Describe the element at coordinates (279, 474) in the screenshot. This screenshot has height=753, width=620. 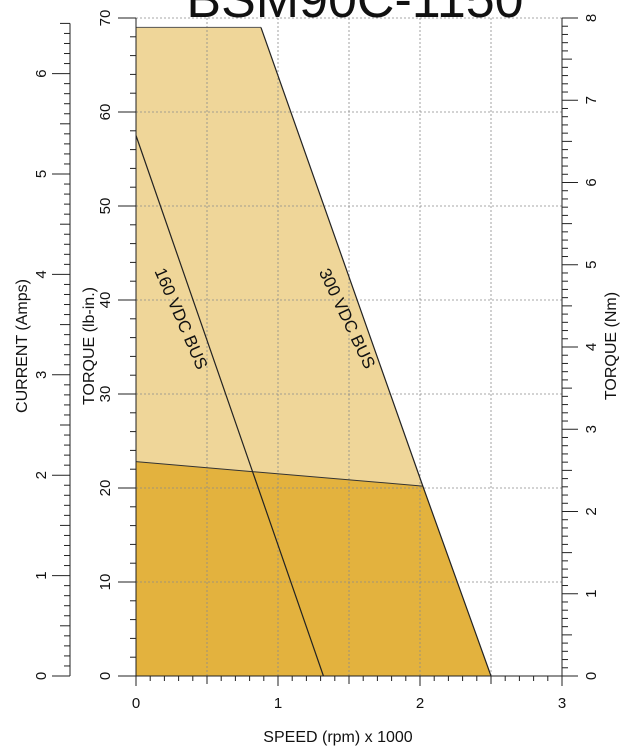
I see `continuous-limit-line` at that location.